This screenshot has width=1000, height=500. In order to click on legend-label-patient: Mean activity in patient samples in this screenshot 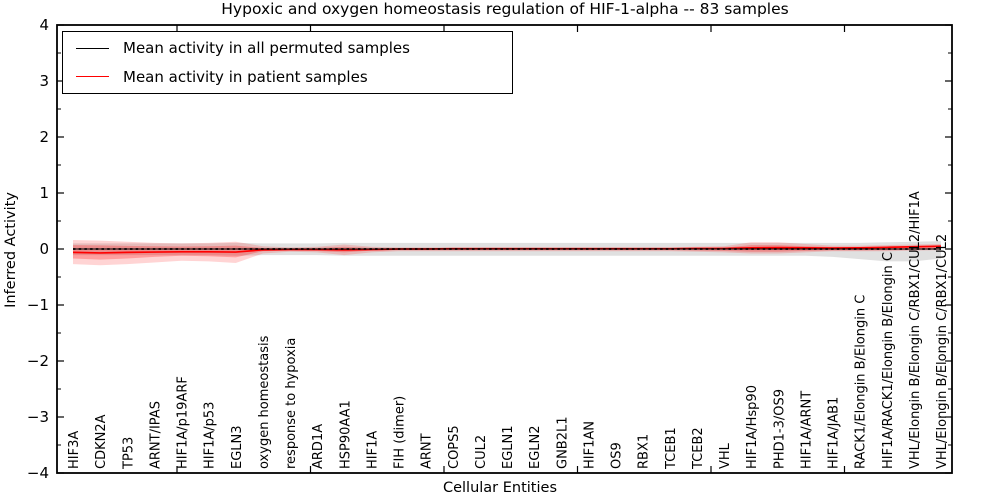, I will do `click(245, 76)`.